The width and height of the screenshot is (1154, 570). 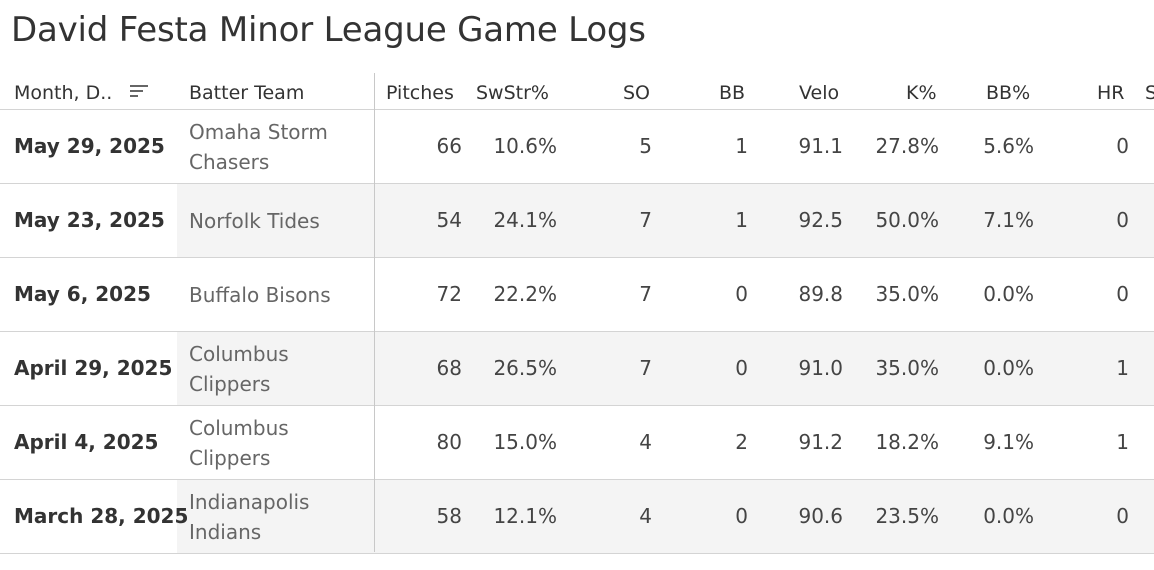 What do you see at coordinates (637, 93) in the screenshot?
I see `column-header-so: SO` at bounding box center [637, 93].